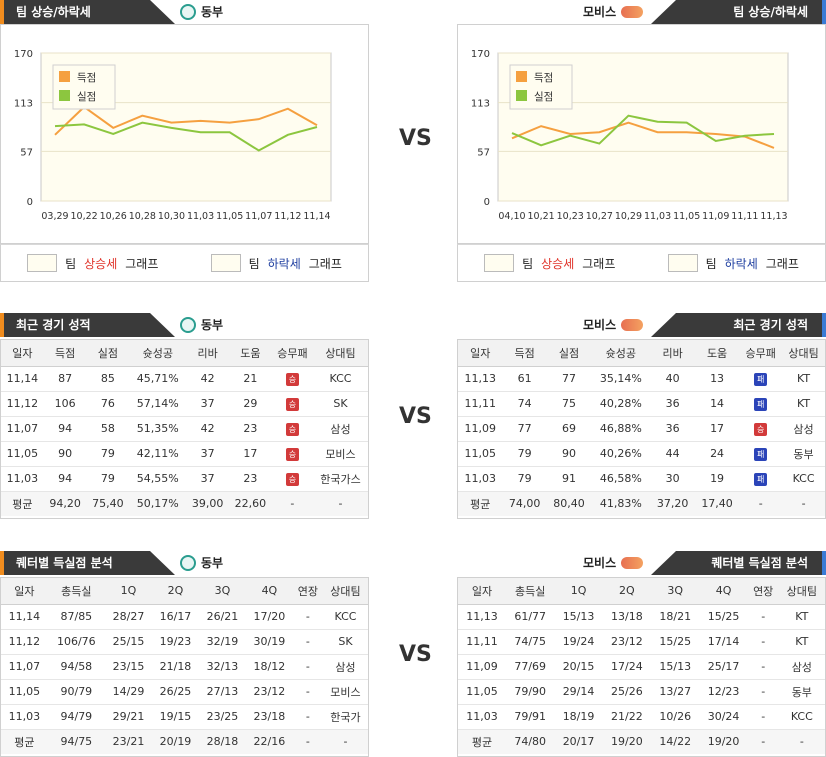 This screenshot has height=757, width=826. I want to click on table-cell: 20/19, so click(175, 741).